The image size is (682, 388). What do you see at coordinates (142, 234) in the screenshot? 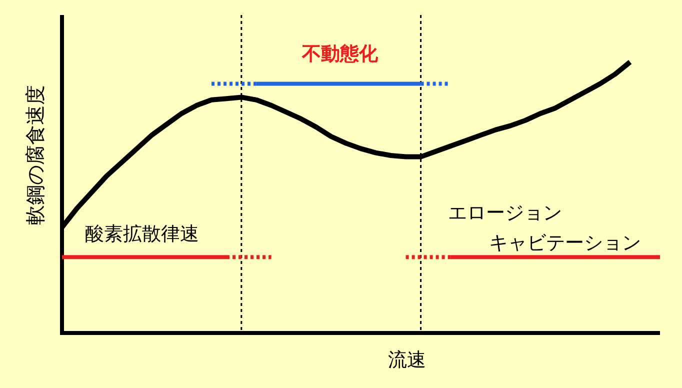
I see `annotation: 酸素拡散律速` at bounding box center [142, 234].